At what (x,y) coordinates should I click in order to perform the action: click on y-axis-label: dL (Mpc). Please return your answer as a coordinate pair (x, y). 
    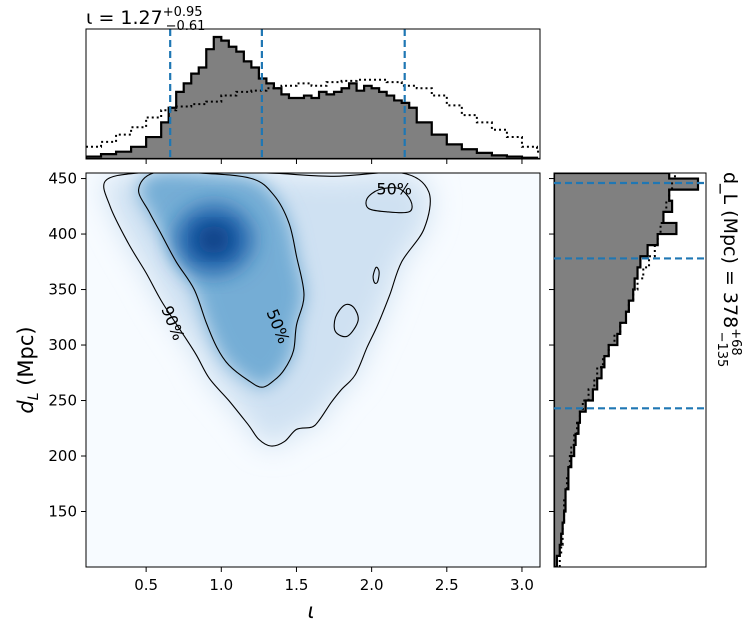
    Looking at the image, I should click on (28, 369).